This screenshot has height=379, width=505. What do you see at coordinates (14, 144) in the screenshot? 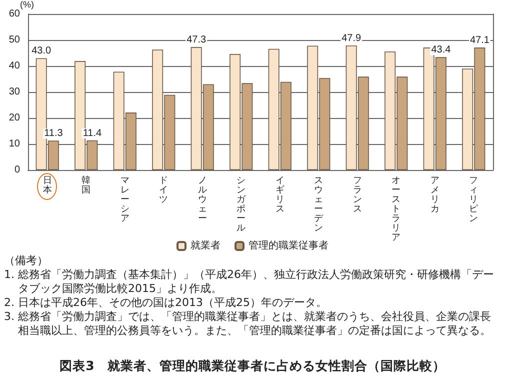
I see `y-tick-label: 10` at bounding box center [14, 144].